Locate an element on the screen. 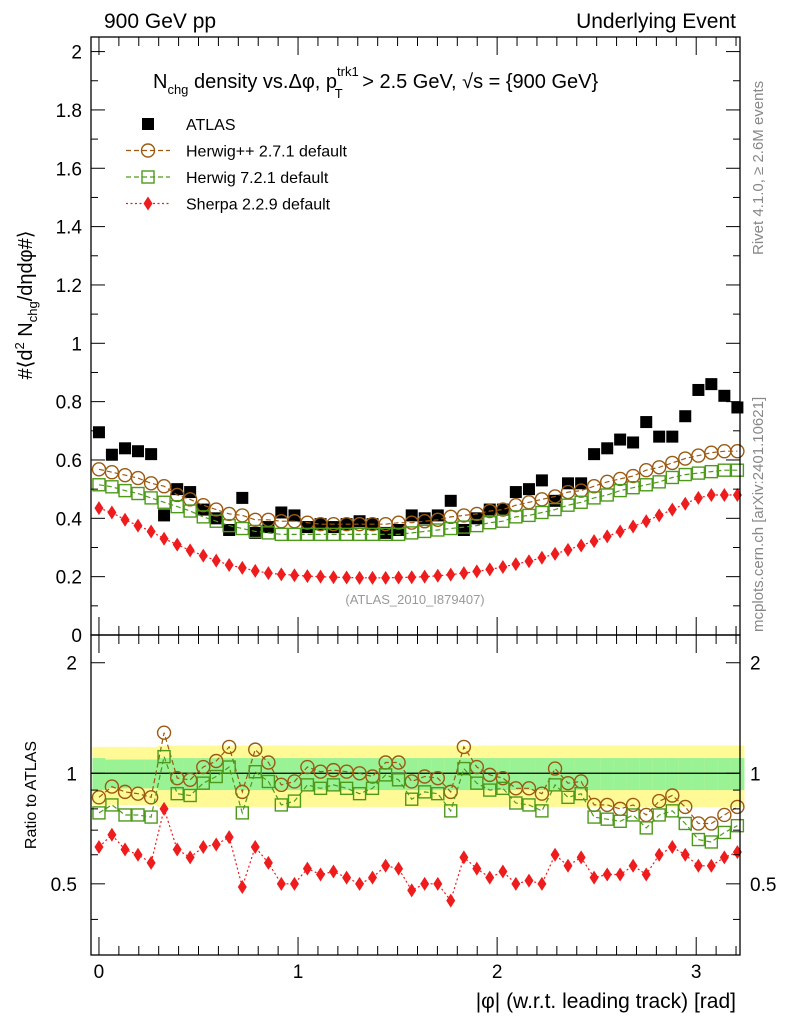 This screenshot has height=1024, width=786. main-ytick-label: 1 is located at coordinates (76, 344).